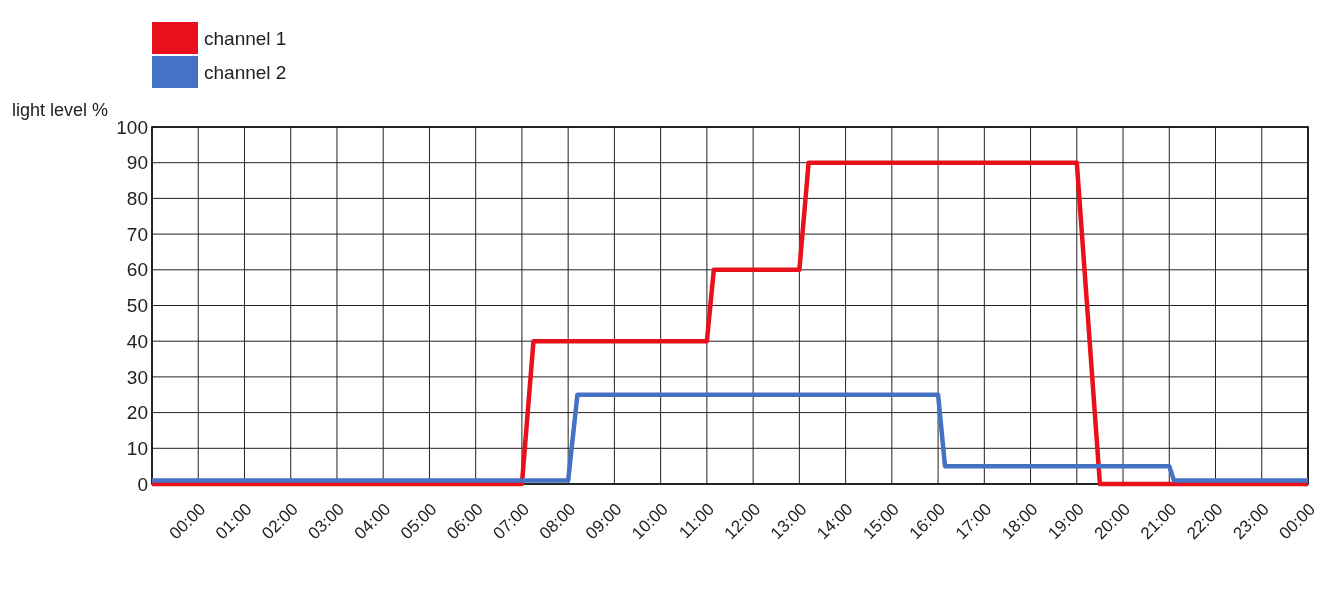 The width and height of the screenshot is (1329, 600). I want to click on y-tick-label: 10, so click(137, 448).